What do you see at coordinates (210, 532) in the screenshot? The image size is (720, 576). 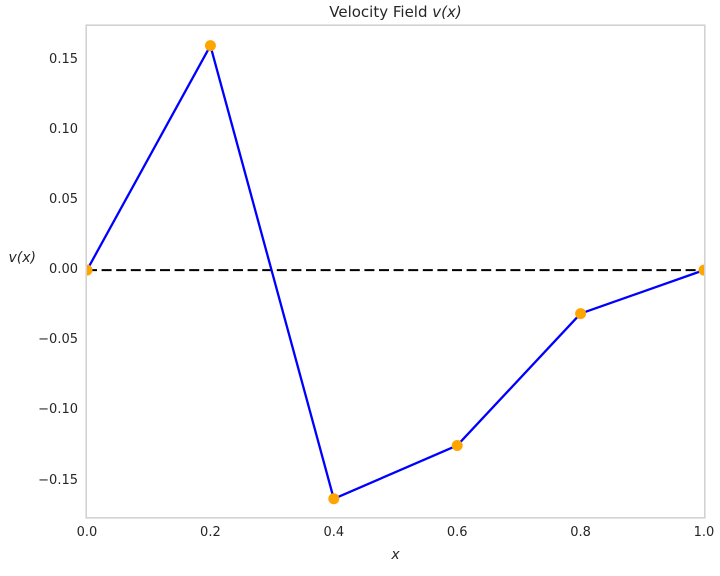 I see `x-tick-label: 0.2` at bounding box center [210, 532].